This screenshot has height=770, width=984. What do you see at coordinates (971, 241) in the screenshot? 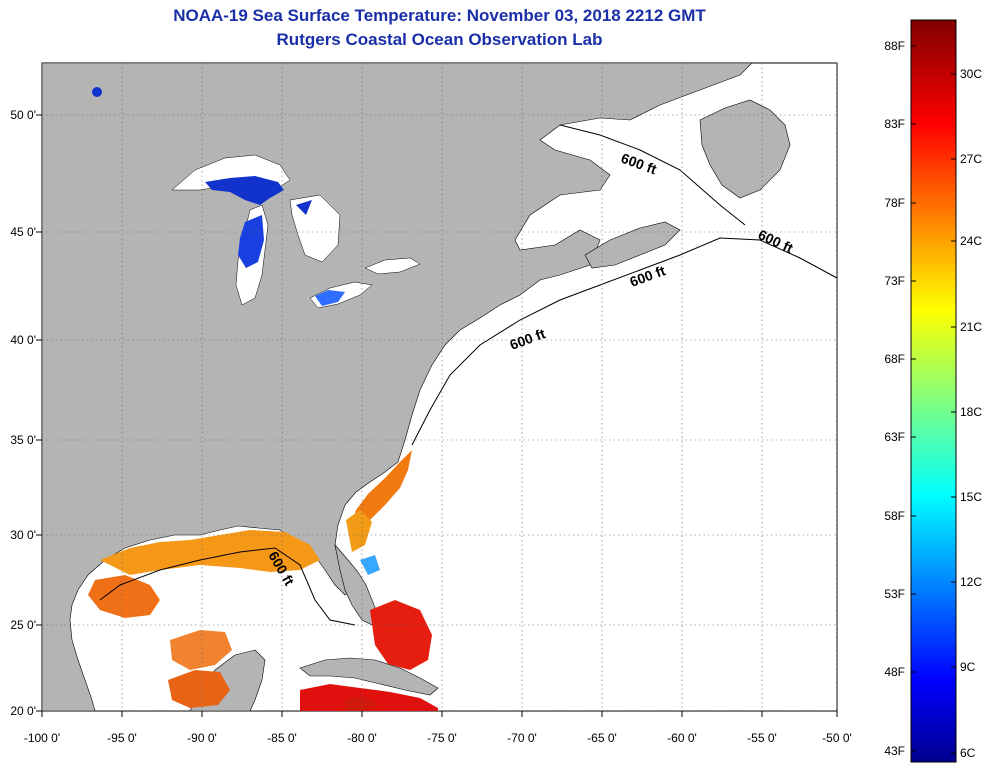
I see `colorbar-c-label: 24C` at bounding box center [971, 241].